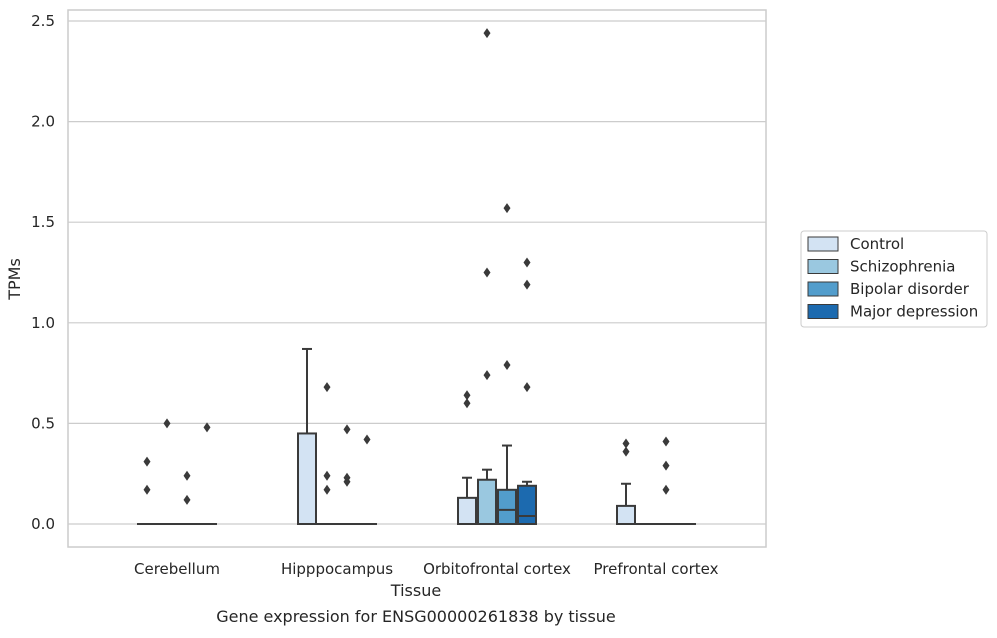 The height and width of the screenshot is (638, 997). I want to click on y-tick-label: 1.0, so click(43, 323).